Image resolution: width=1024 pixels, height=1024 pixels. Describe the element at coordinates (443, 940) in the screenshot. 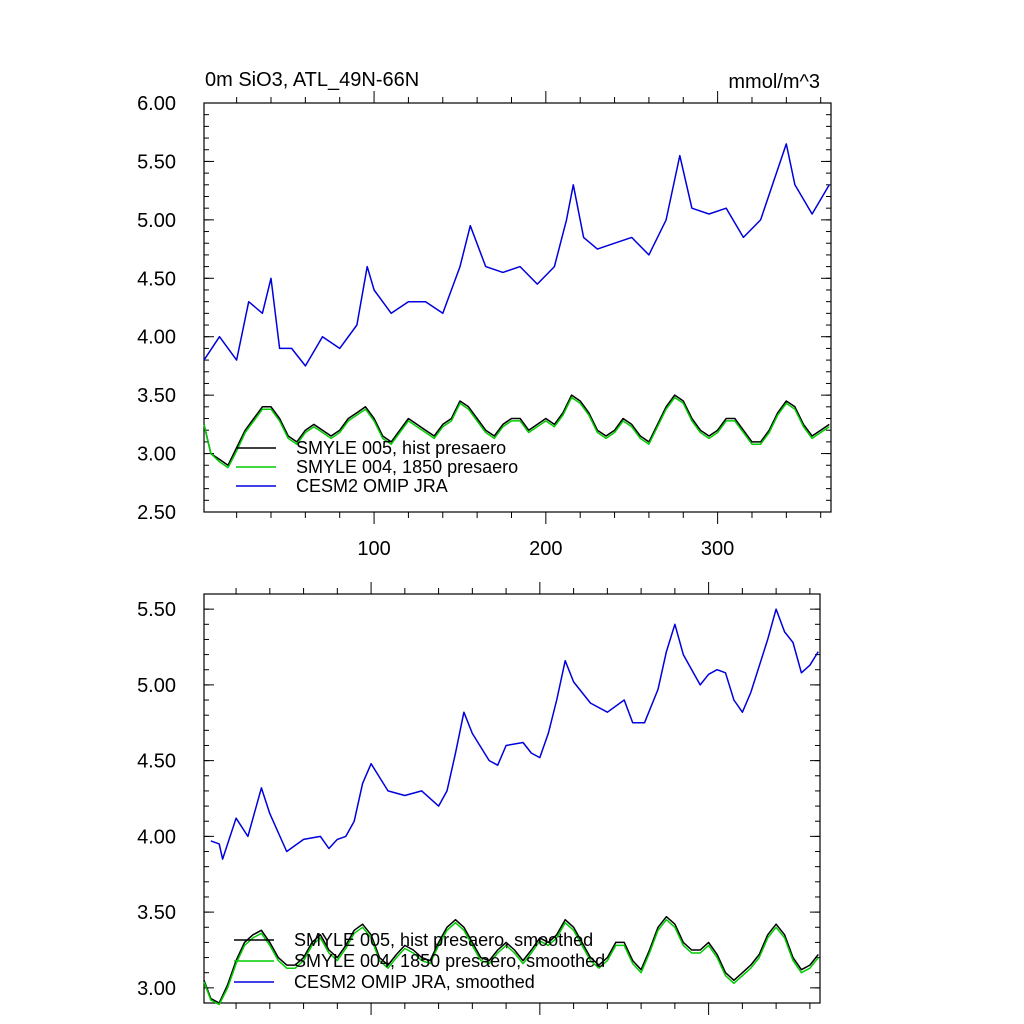

I see `legend-label: SMYLE 005, hist presaero, smoothed` at that location.